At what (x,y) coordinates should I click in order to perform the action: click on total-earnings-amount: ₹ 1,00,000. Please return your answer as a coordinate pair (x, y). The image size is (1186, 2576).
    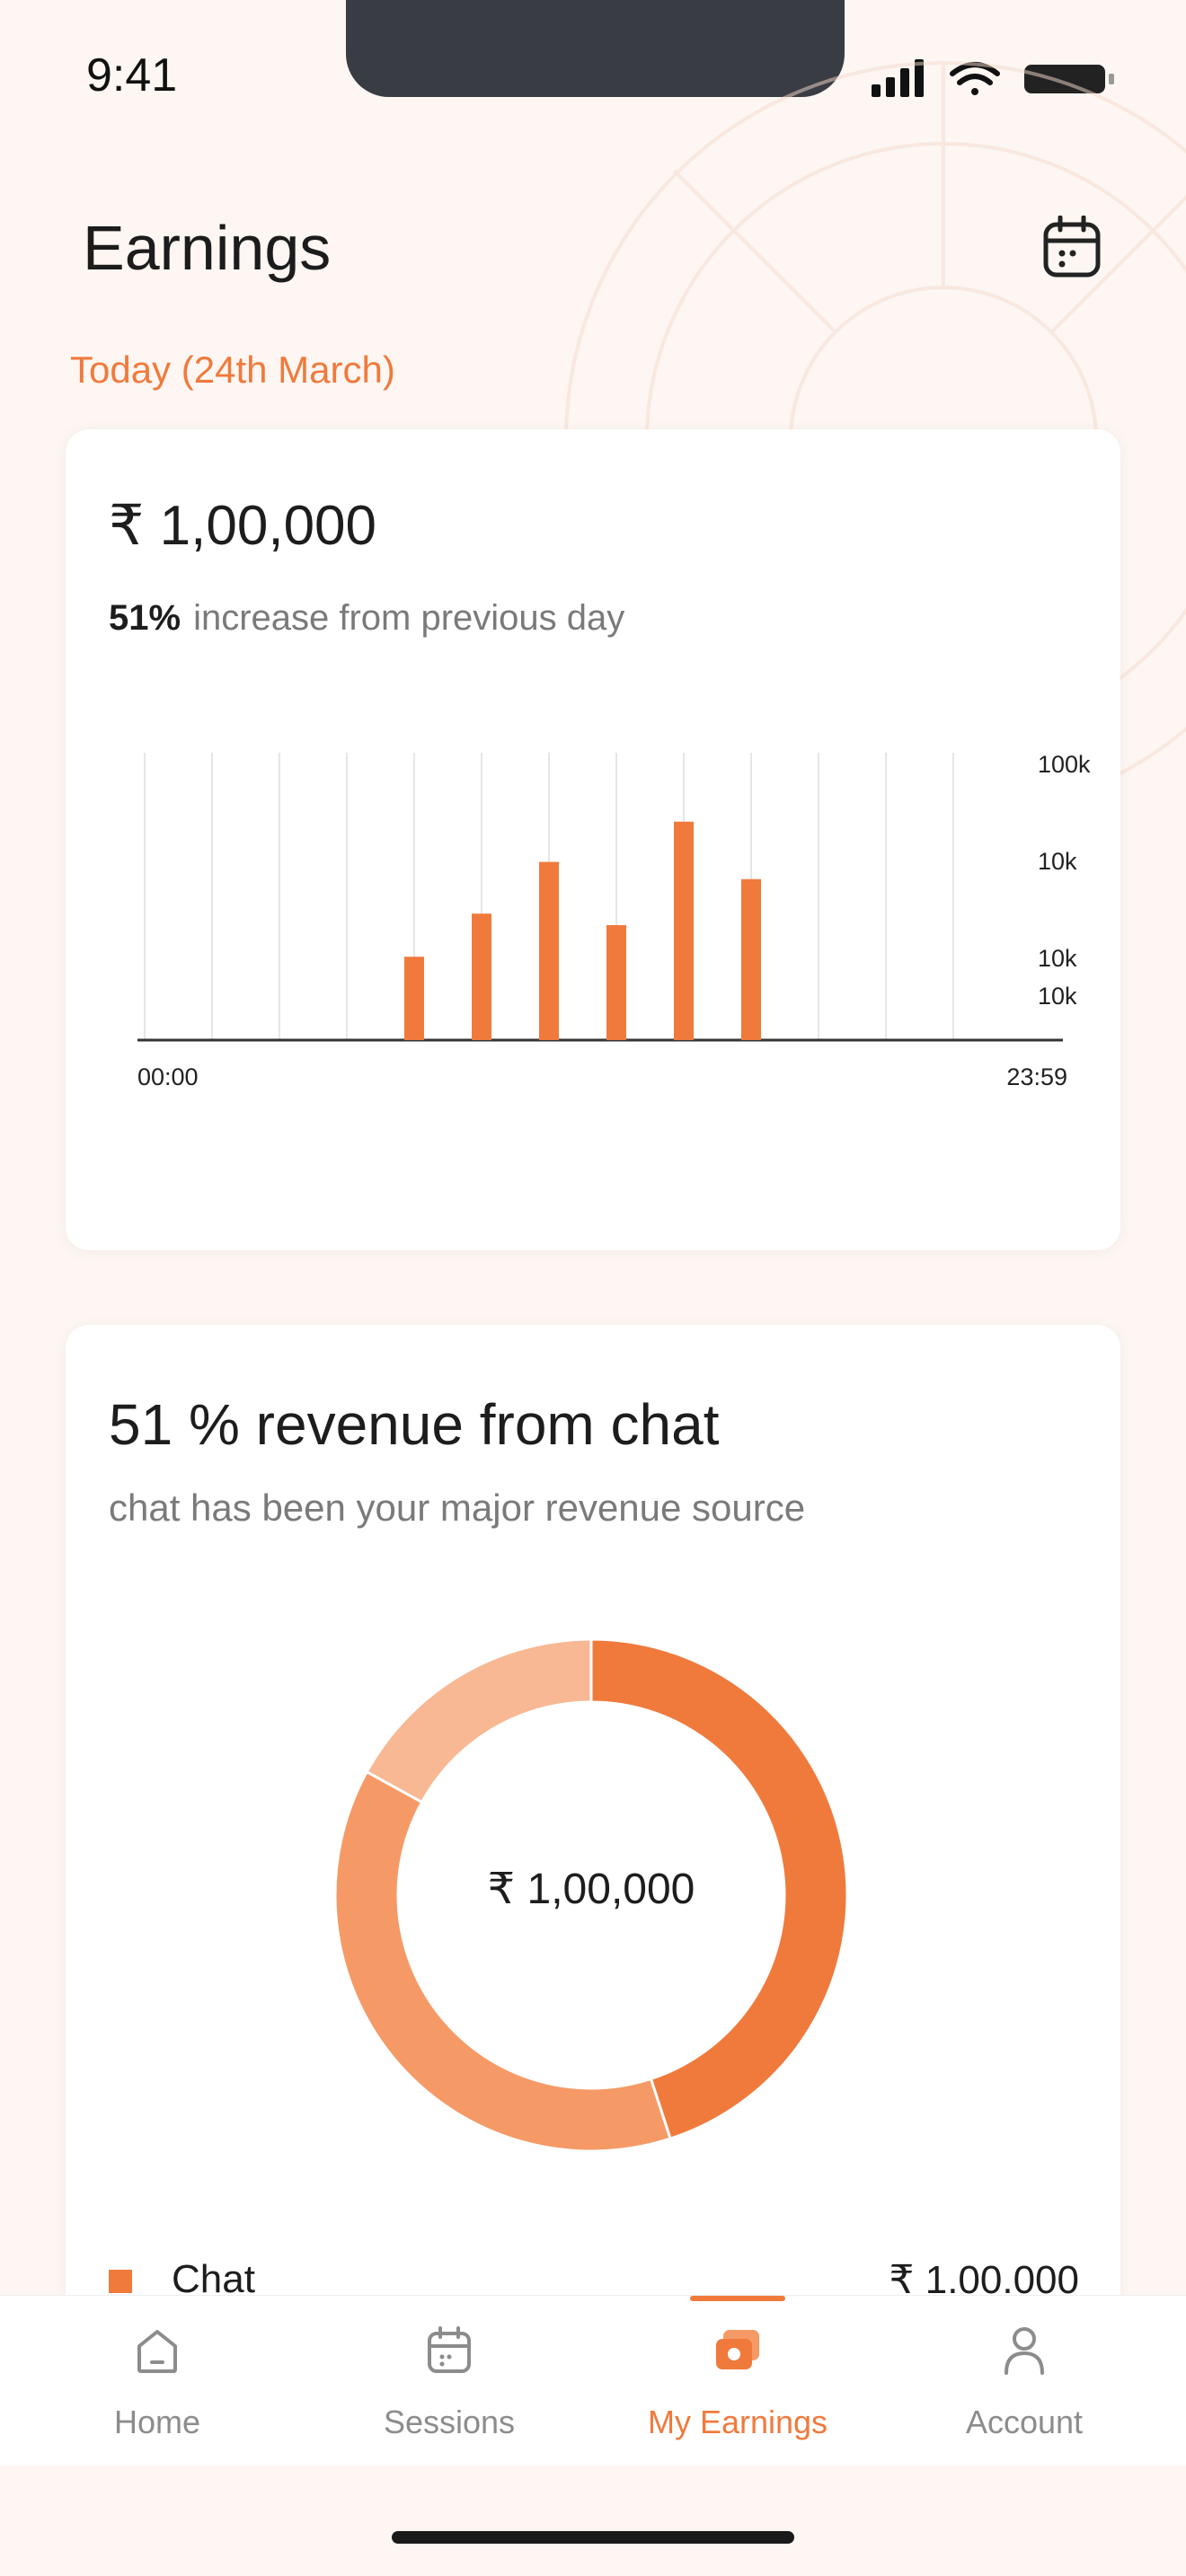
    Looking at the image, I should click on (243, 526).